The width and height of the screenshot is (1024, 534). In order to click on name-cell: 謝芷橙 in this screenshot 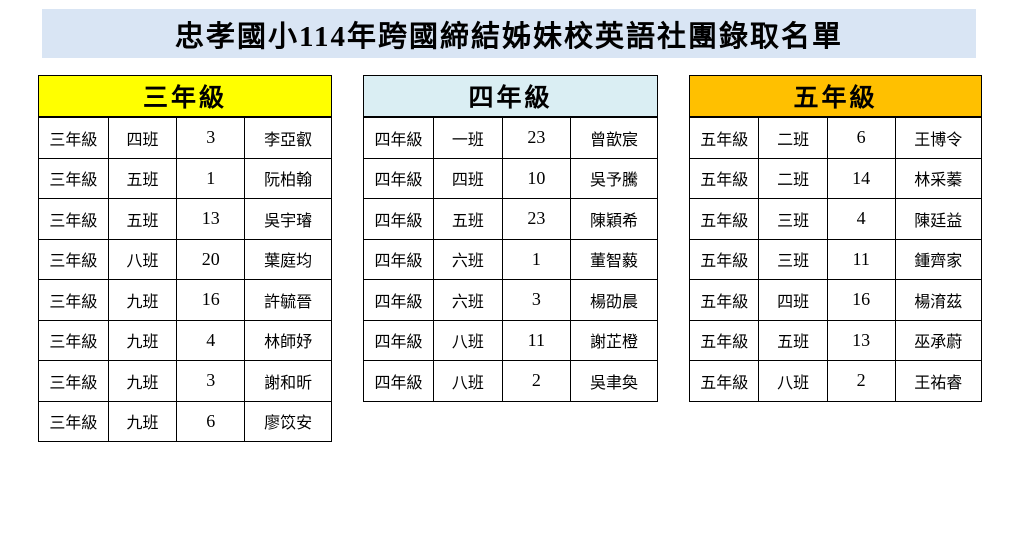, I will do `click(614, 340)`.